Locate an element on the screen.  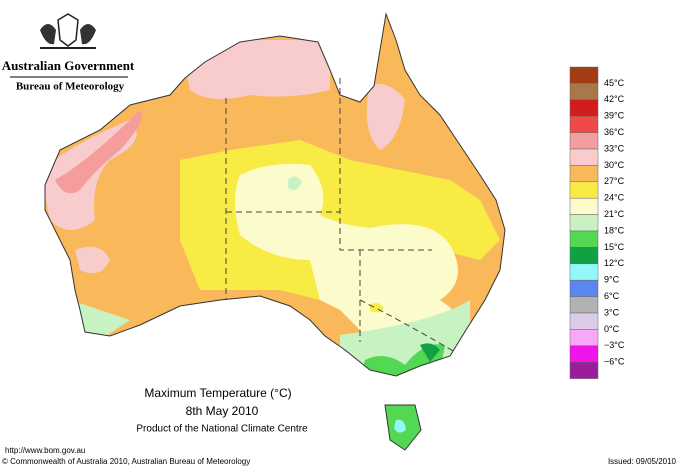
legend-label: 45°C is located at coordinates (614, 83).